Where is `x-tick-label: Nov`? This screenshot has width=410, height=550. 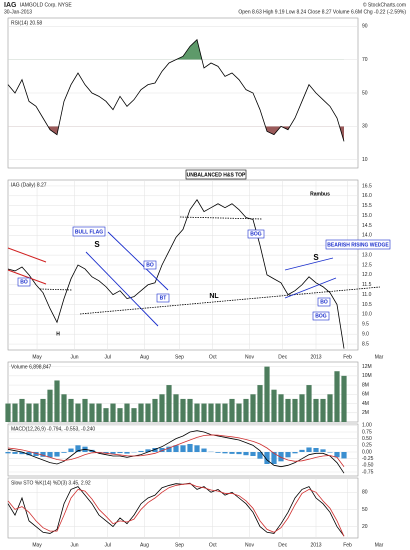 x-tick-label: Nov is located at coordinates (249, 545).